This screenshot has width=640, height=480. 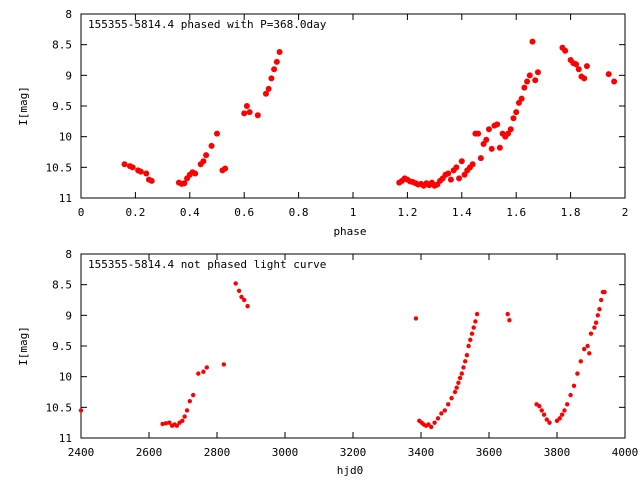 What do you see at coordinates (207, 24) in the screenshot?
I see `chart-title: 155355-5814.4 phased with P=368.0day` at bounding box center [207, 24].